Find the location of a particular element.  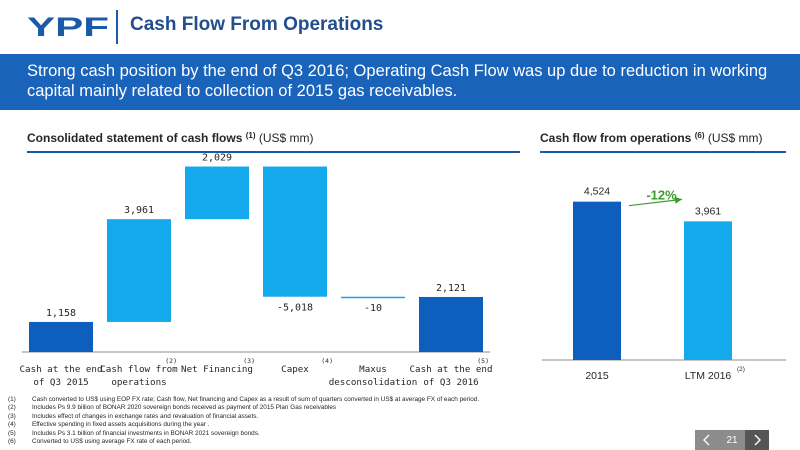

waterfall-category-note: (5) is located at coordinates (483, 361).